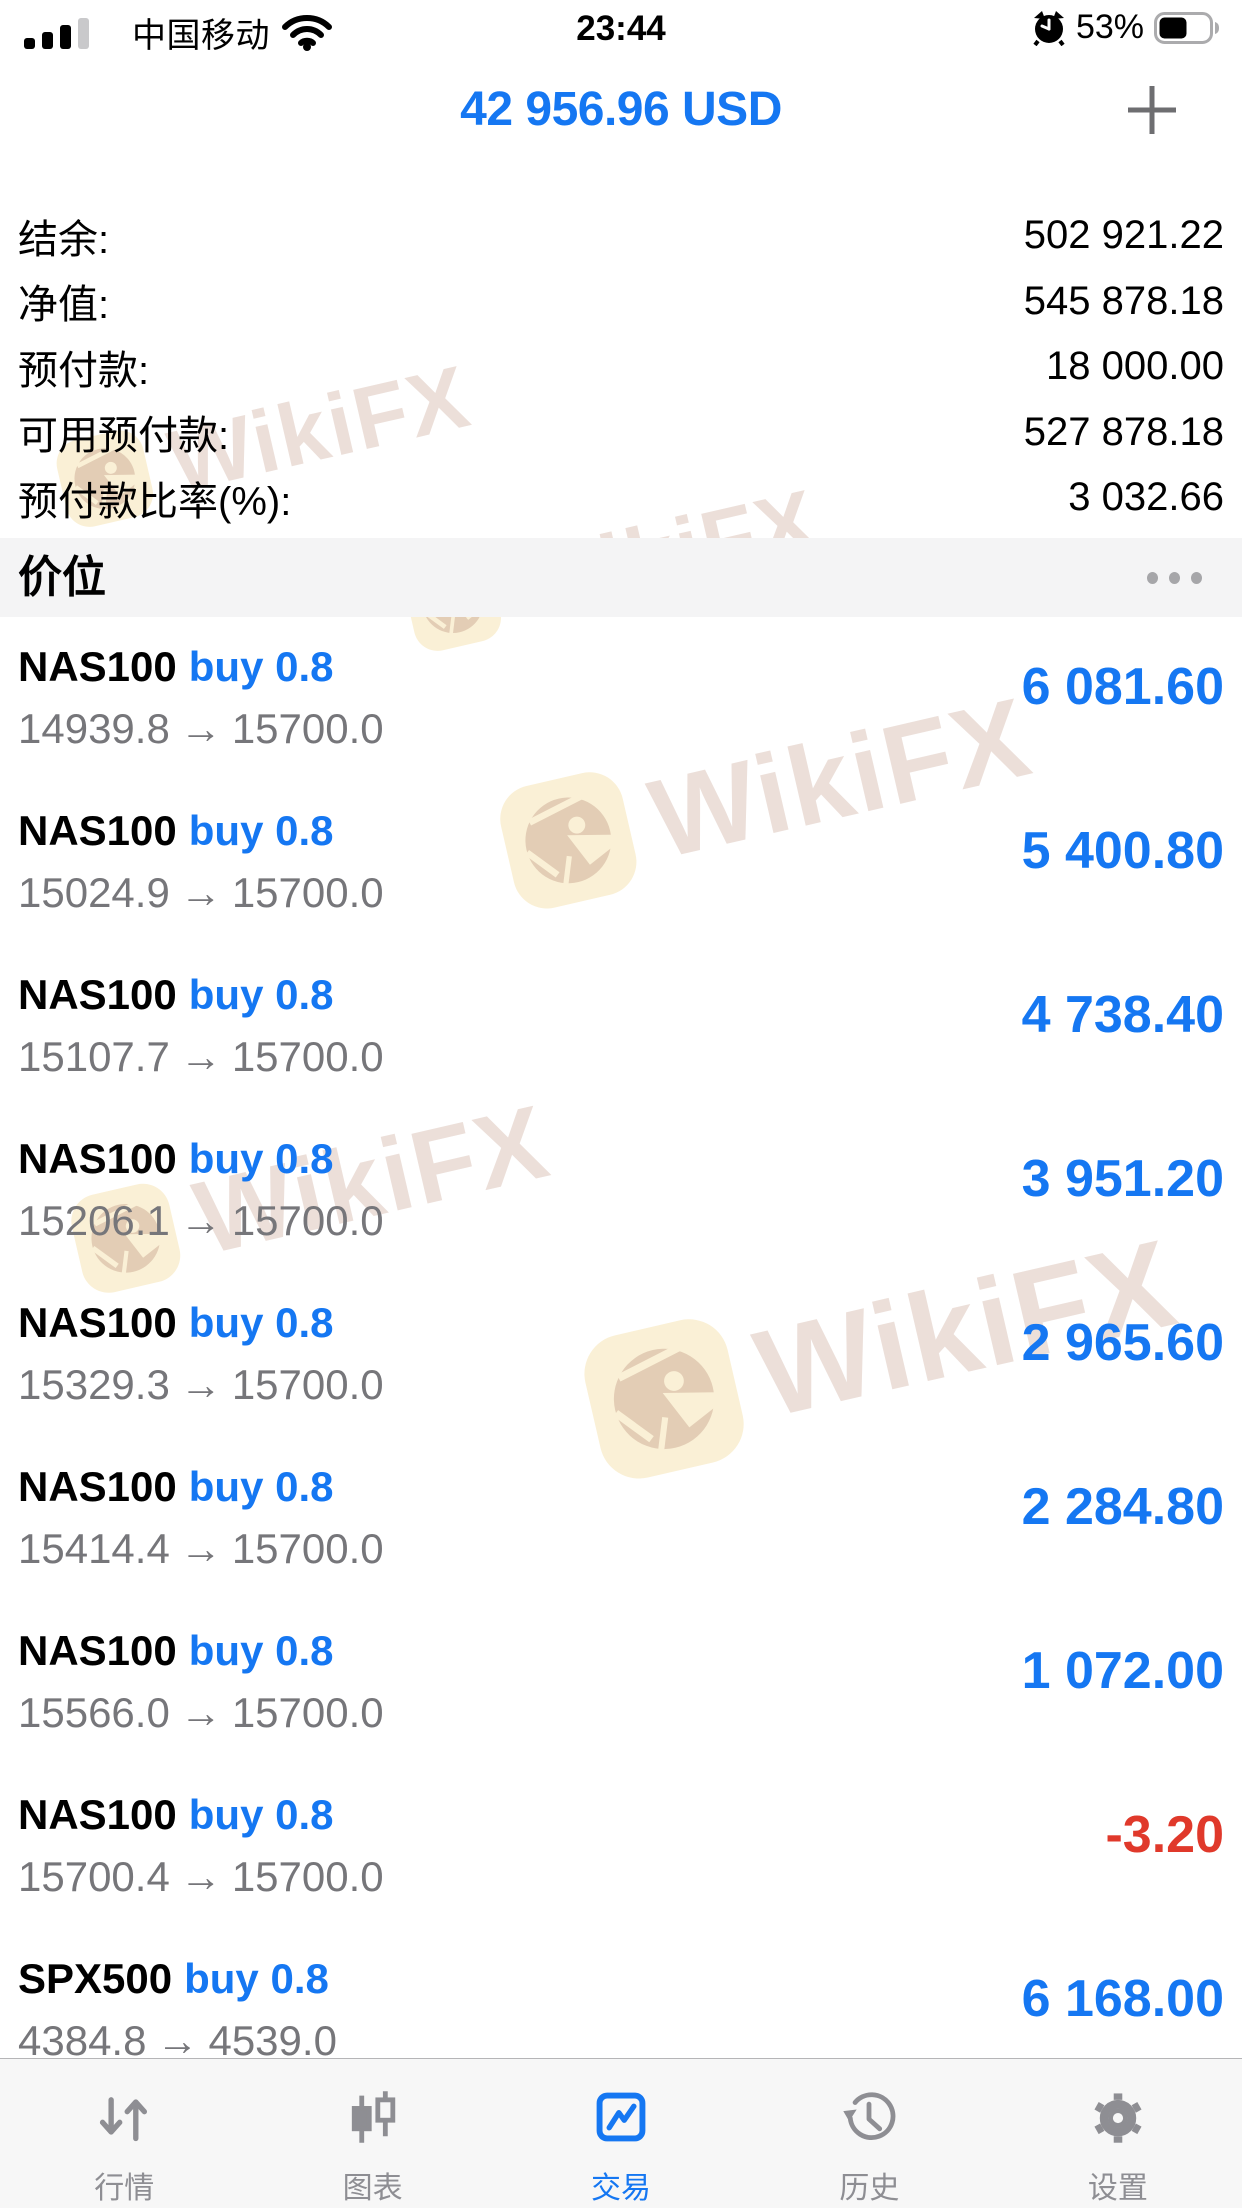  I want to click on tab-label: 设置, so click(1117, 2188).